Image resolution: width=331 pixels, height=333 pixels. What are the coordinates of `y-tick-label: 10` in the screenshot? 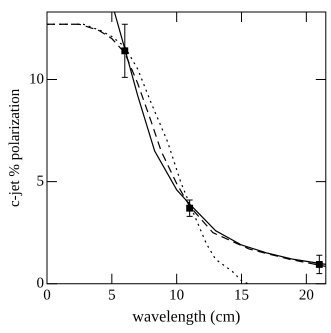 It's located at (36, 79).